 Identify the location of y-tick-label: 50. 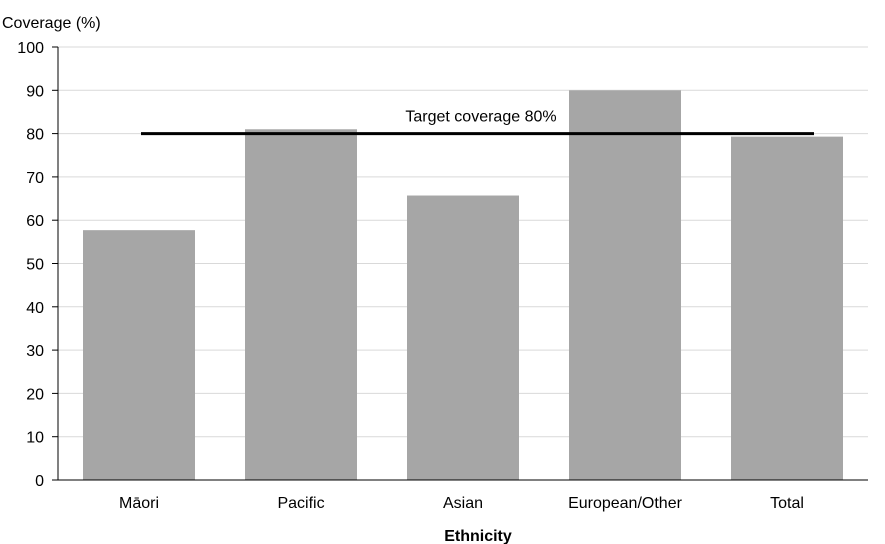
(35, 265).